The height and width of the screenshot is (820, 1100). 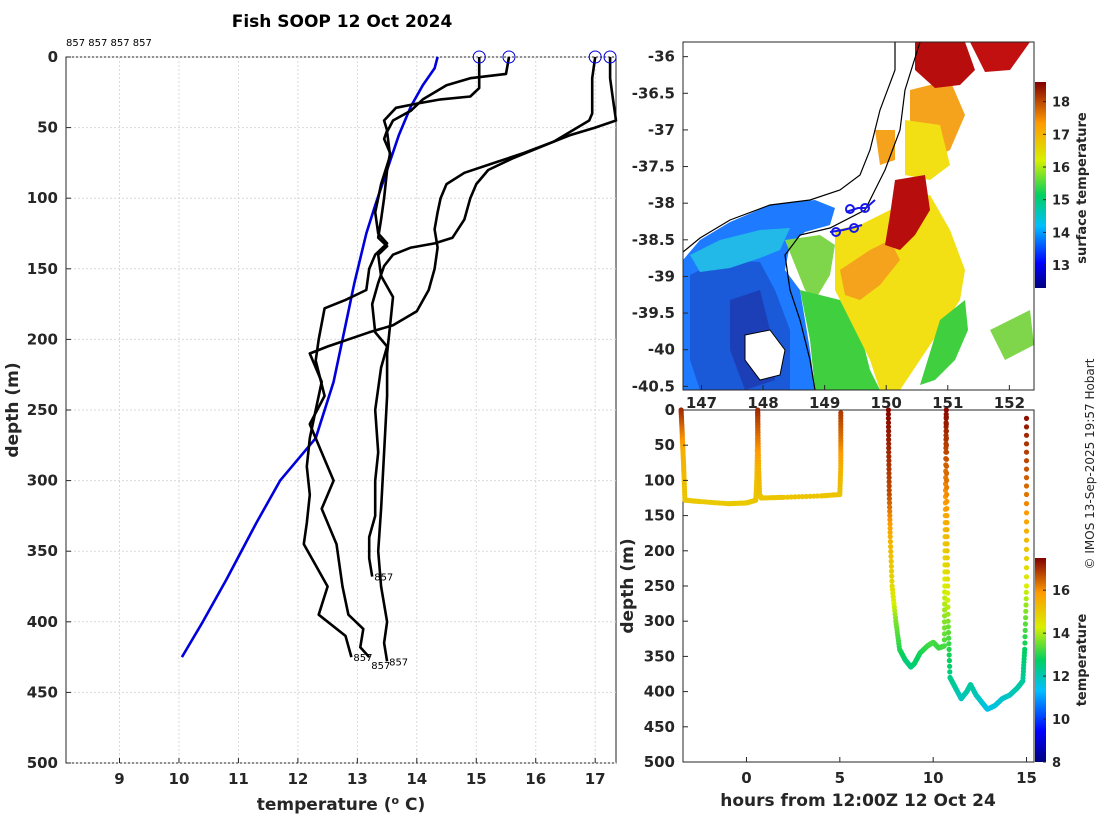 I want to click on map-y-tick-label: -36.5, so click(x=653, y=93).